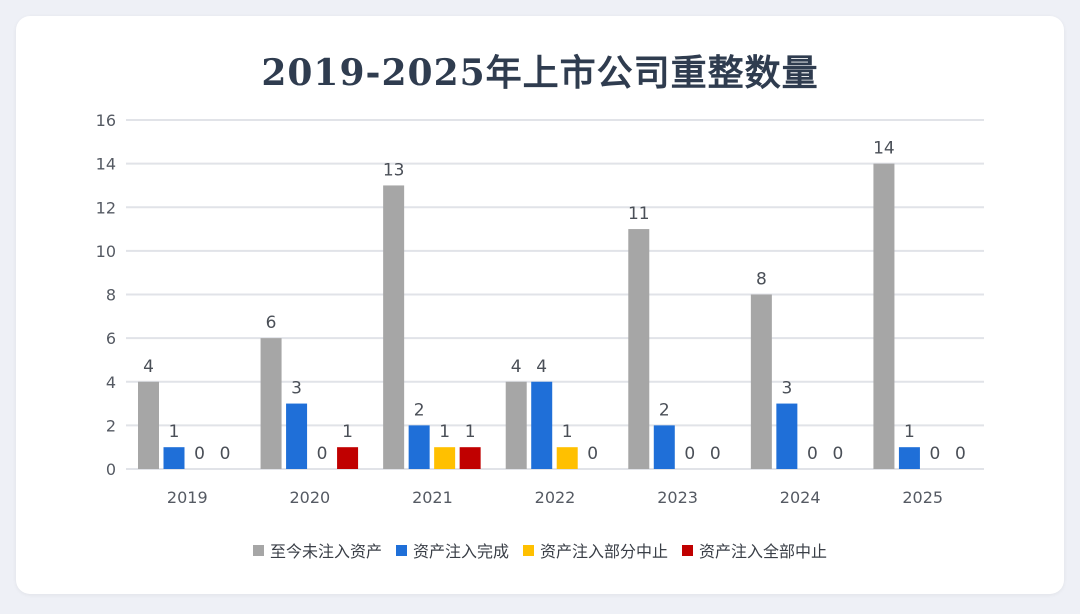 Image resolution: width=1080 pixels, height=614 pixels. I want to click on y-tick-label: 0, so click(111, 469).